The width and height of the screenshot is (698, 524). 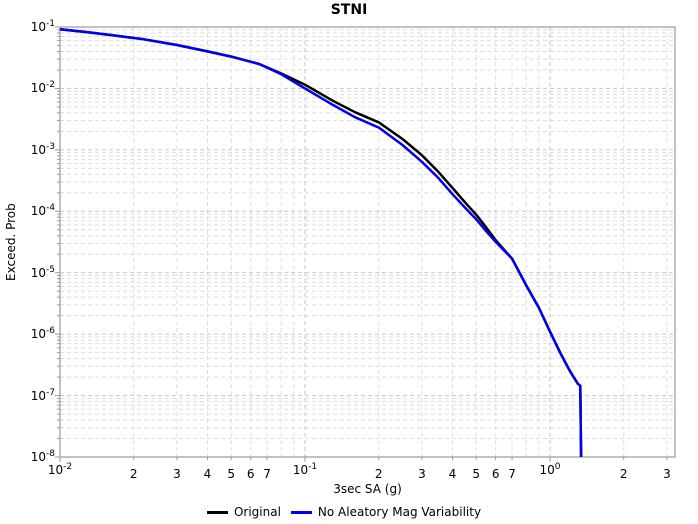 I want to click on y-tick-label: 10⁻⁵, so click(x=42, y=272).